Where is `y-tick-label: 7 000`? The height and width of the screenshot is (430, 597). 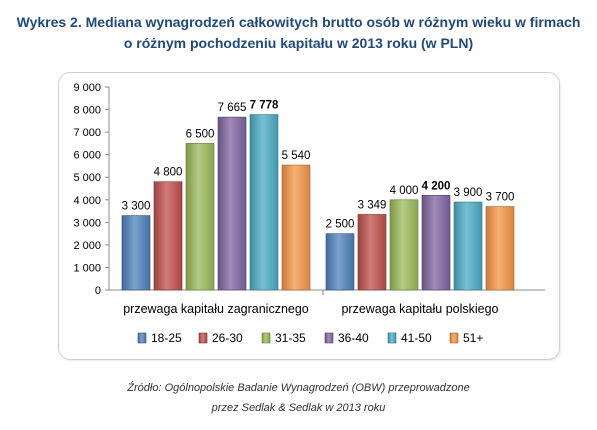 y-tick-label: 7 000 is located at coordinates (87, 133).